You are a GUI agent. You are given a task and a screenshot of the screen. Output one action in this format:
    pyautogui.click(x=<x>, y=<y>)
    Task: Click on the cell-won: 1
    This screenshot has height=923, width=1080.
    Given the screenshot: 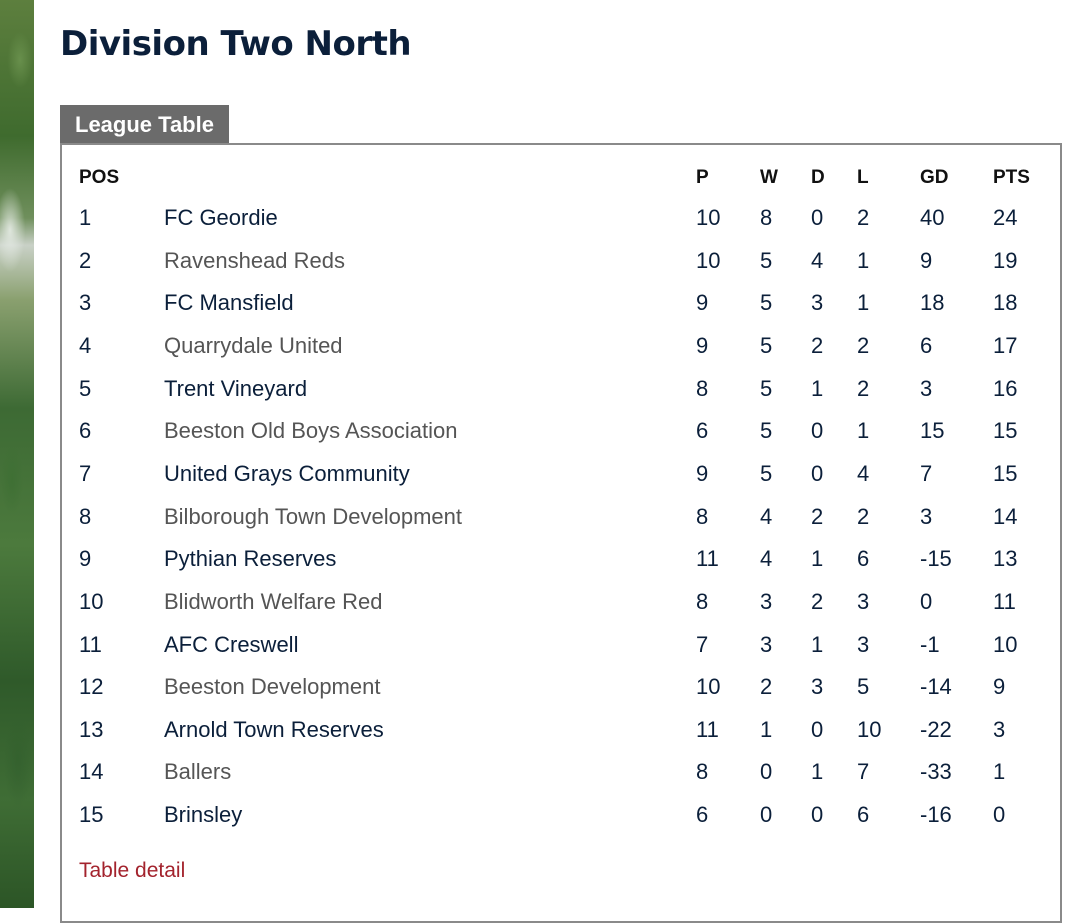 What is the action you would take?
    pyautogui.click(x=766, y=729)
    